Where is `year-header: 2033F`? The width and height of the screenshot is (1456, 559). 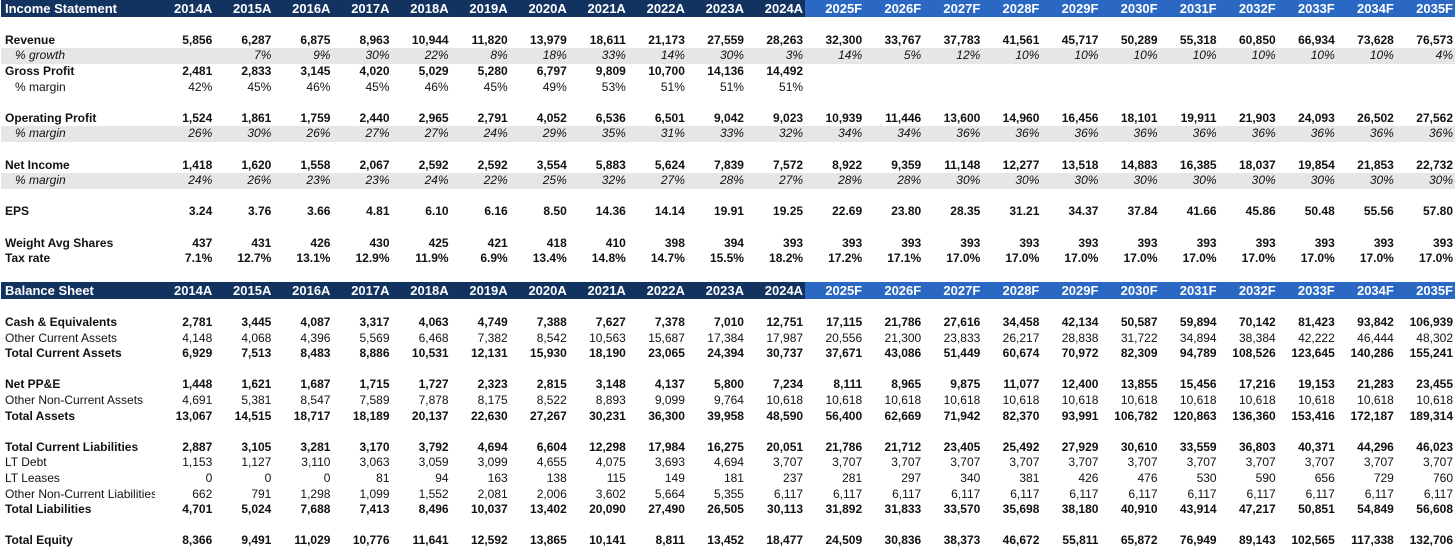 year-header: 2033F is located at coordinates (1307, 8).